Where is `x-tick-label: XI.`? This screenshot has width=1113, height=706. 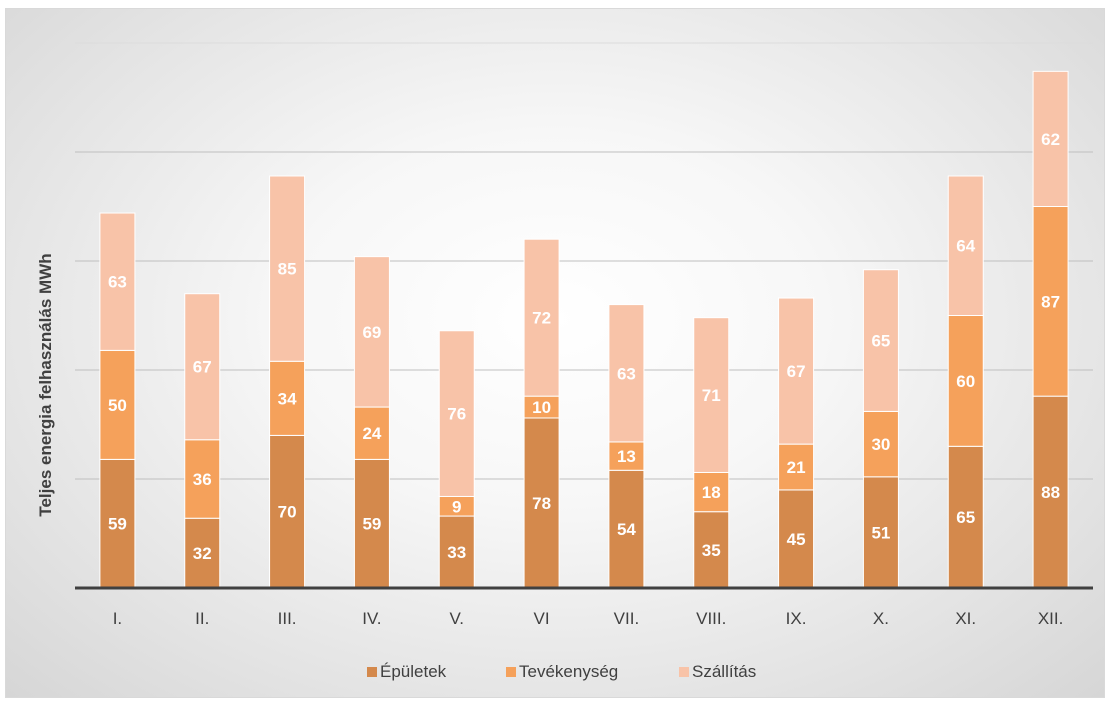 x-tick-label: XI. is located at coordinates (965, 618).